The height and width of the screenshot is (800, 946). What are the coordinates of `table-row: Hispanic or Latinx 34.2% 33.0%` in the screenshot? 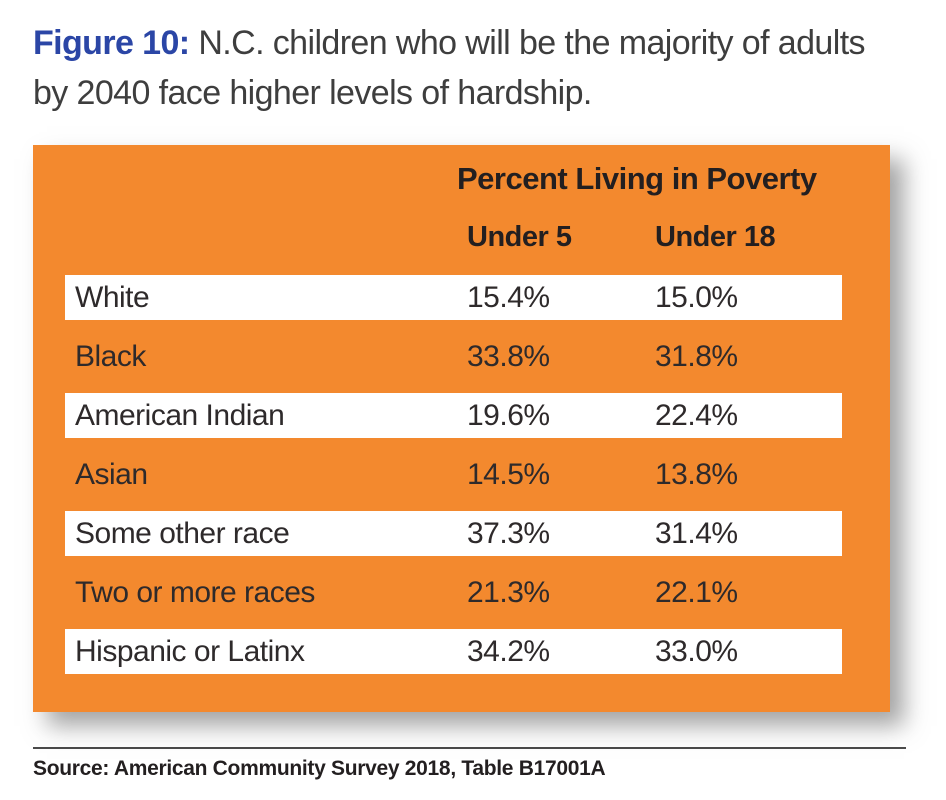 It's located at (453, 651).